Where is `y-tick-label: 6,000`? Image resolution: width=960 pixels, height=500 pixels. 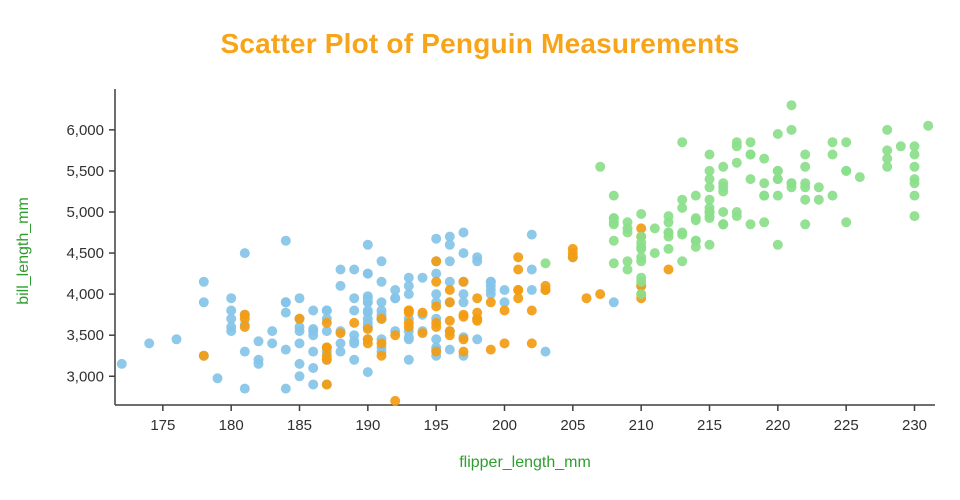 y-tick-label: 6,000 is located at coordinates (85, 130).